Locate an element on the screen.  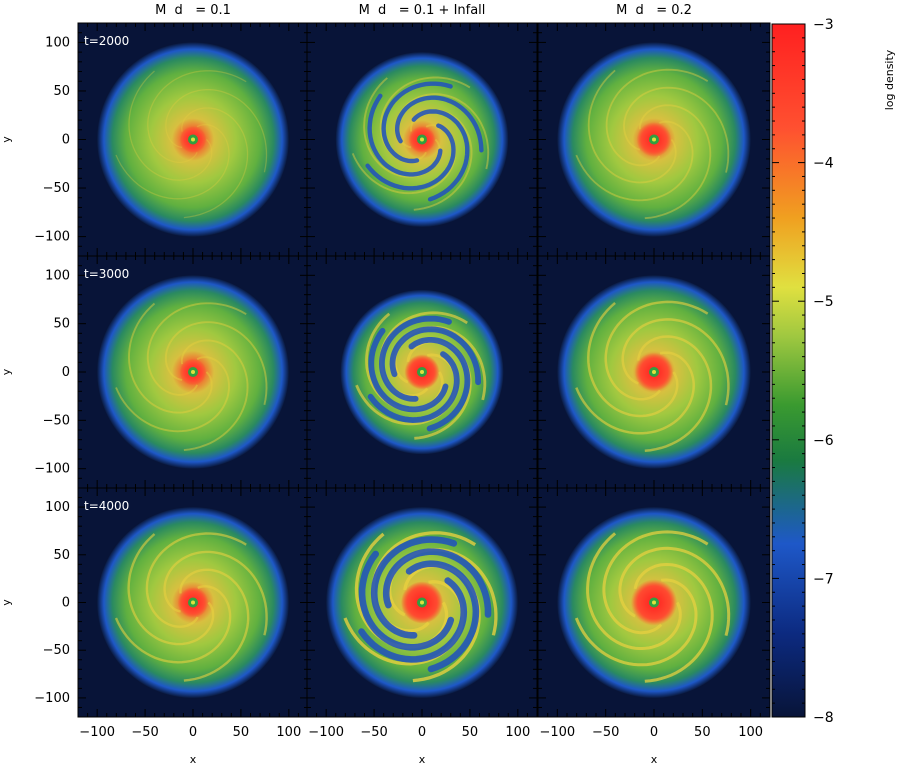
row-time-label: t=3000 is located at coordinates (106, 274).